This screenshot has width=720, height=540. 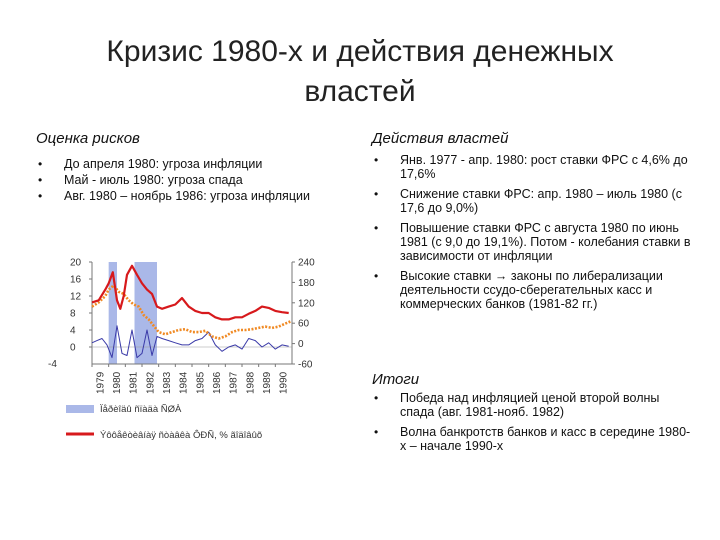 I want to click on risk-item-text: Май - июль 1980: угроза спада, so click(x=153, y=180).